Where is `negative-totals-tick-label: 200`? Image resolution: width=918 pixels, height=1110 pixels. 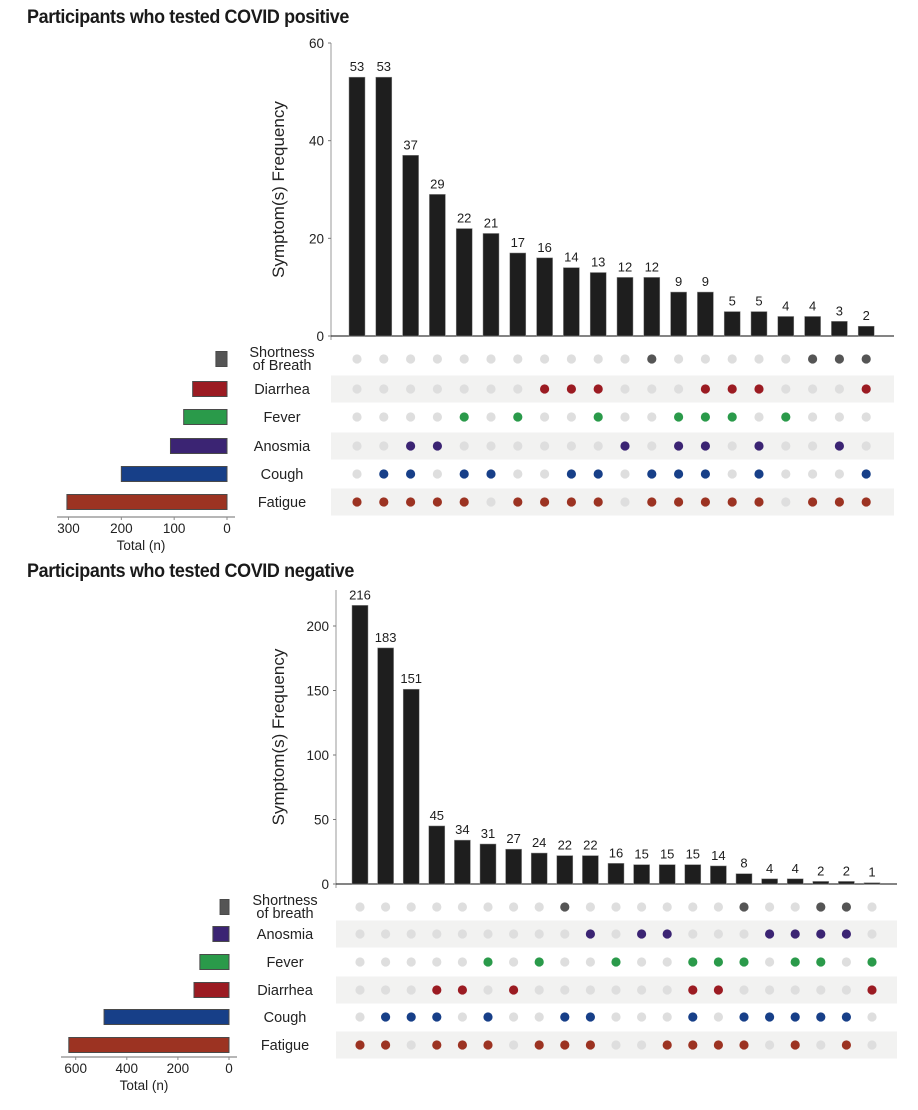 negative-totals-tick-label: 200 is located at coordinates (178, 1068).